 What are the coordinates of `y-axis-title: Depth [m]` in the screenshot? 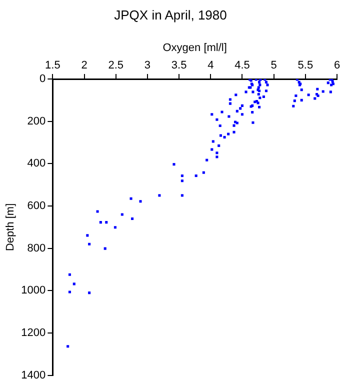 It's located at (10, 227).